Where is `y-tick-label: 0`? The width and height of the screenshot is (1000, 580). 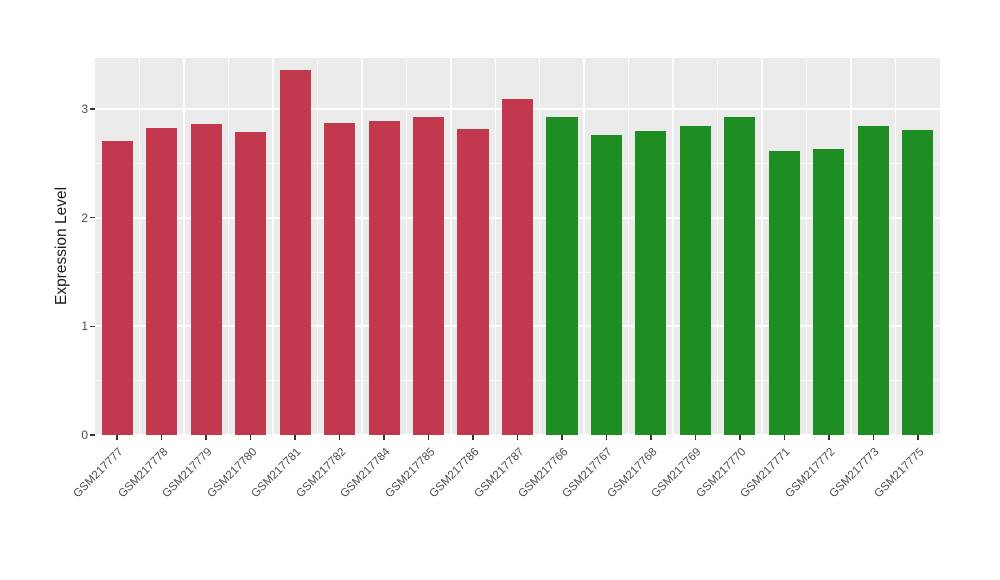
y-tick-label: 0 is located at coordinates (84, 435).